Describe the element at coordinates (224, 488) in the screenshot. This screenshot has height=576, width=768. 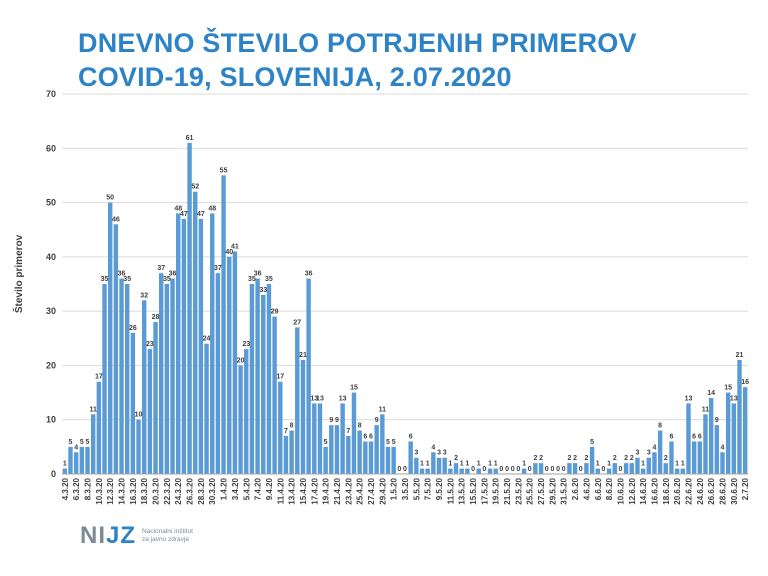
I see `x-tick-label: 1.4.20` at that location.